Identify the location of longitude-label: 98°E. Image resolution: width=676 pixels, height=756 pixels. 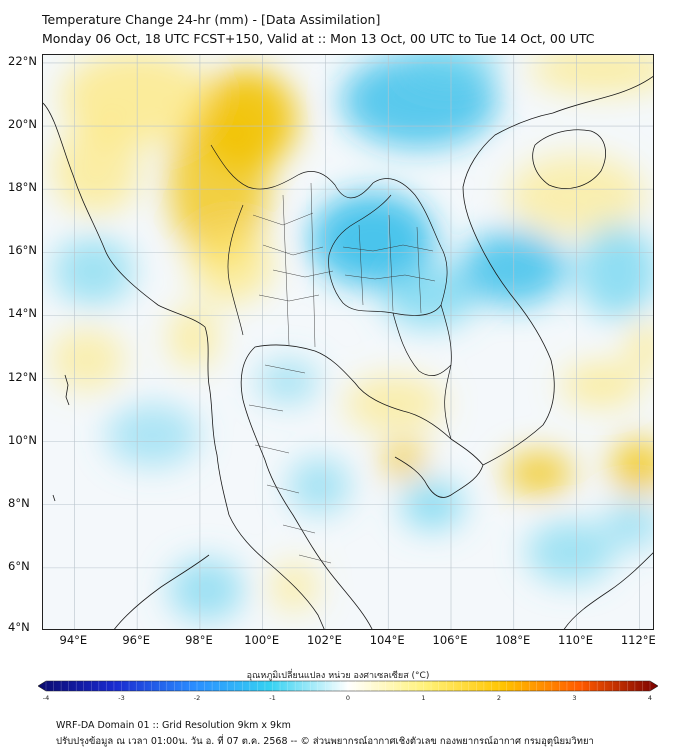
(199, 640).